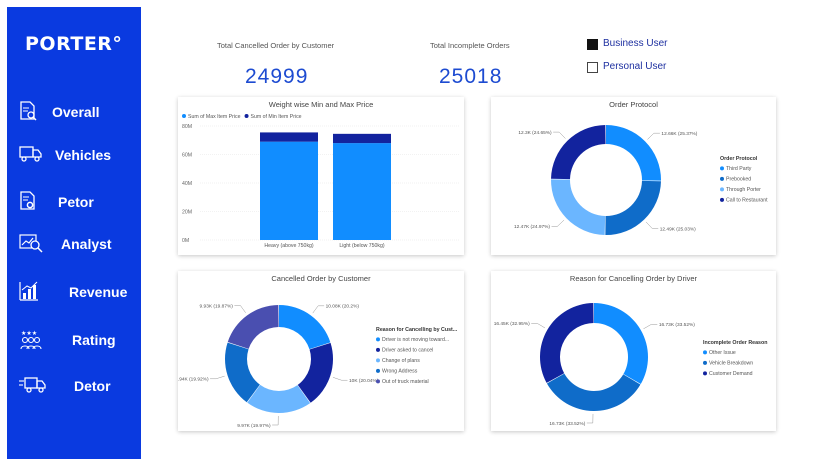  I want to click on legend-item: Wrong Address, so click(400, 372).